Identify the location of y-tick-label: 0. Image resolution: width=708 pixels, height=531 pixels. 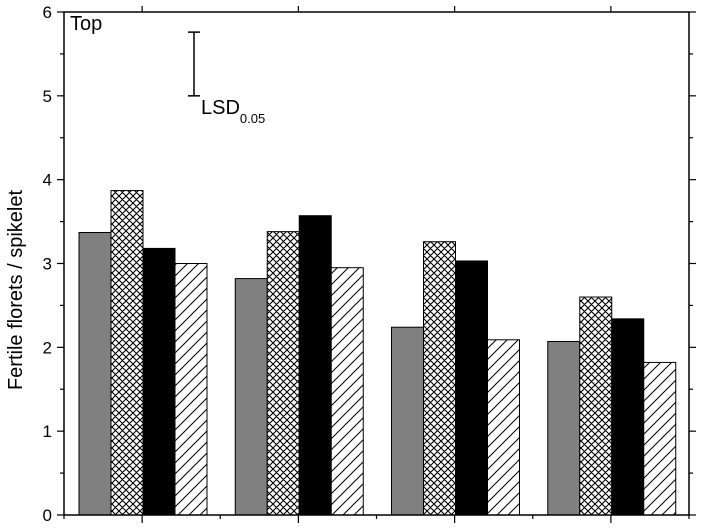
(47, 515).